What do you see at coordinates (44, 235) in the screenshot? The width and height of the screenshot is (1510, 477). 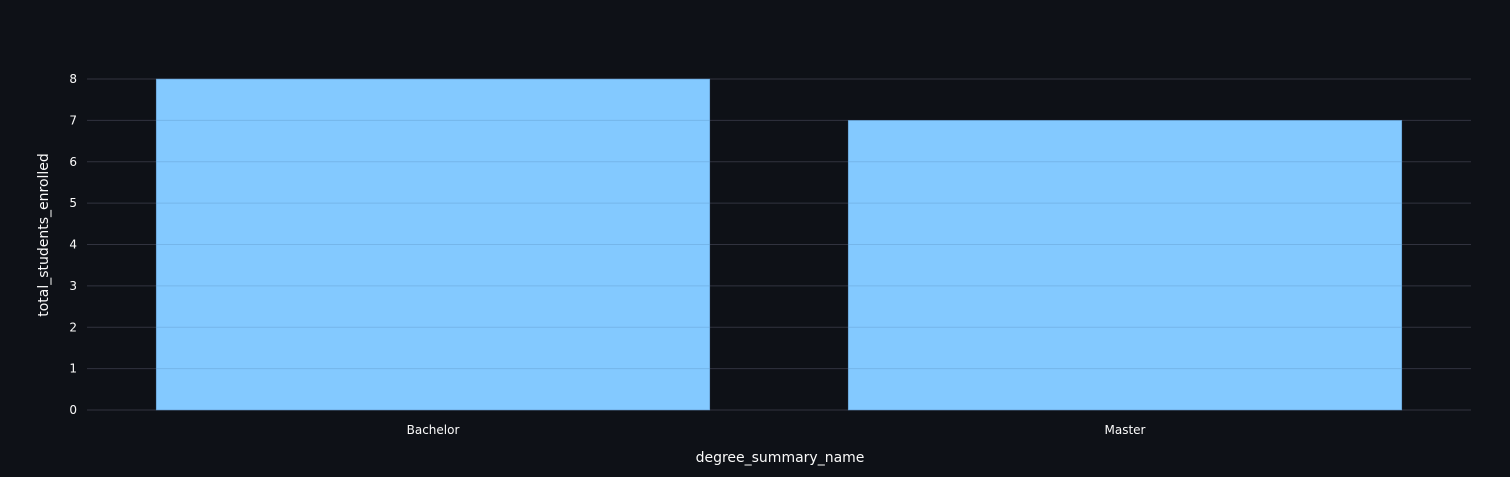 I see `y-axis-label: total_students_enrolled` at bounding box center [44, 235].